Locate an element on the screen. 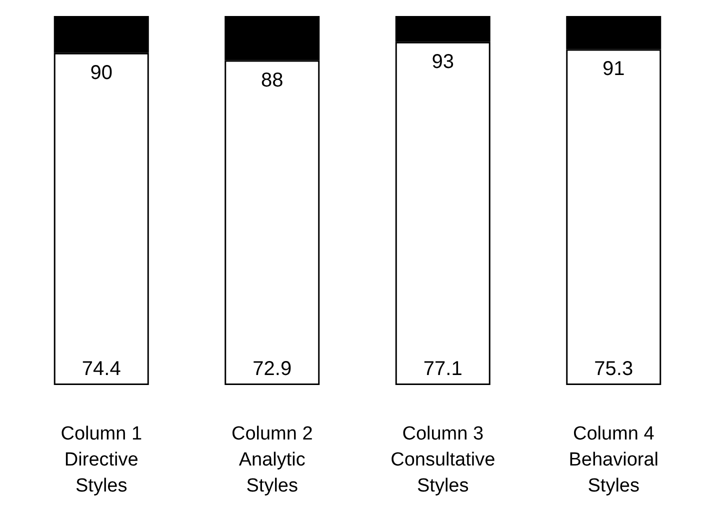  annotation: 77.1 is located at coordinates (442, 369).